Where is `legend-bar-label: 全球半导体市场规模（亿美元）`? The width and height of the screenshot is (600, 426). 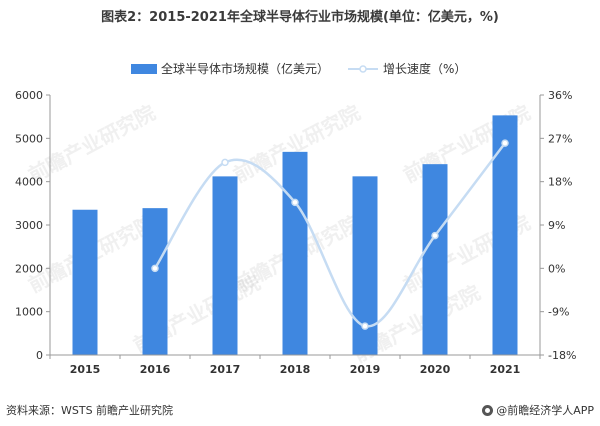 legend-bar-label: 全球半导体市场规模（亿美元） is located at coordinates (245, 68).